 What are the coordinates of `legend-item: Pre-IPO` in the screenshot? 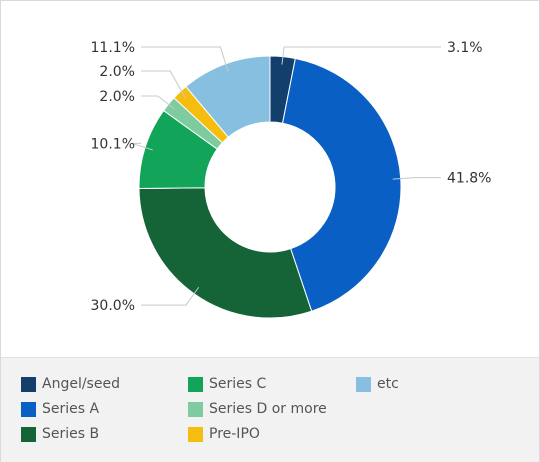 It's located at (224, 434).